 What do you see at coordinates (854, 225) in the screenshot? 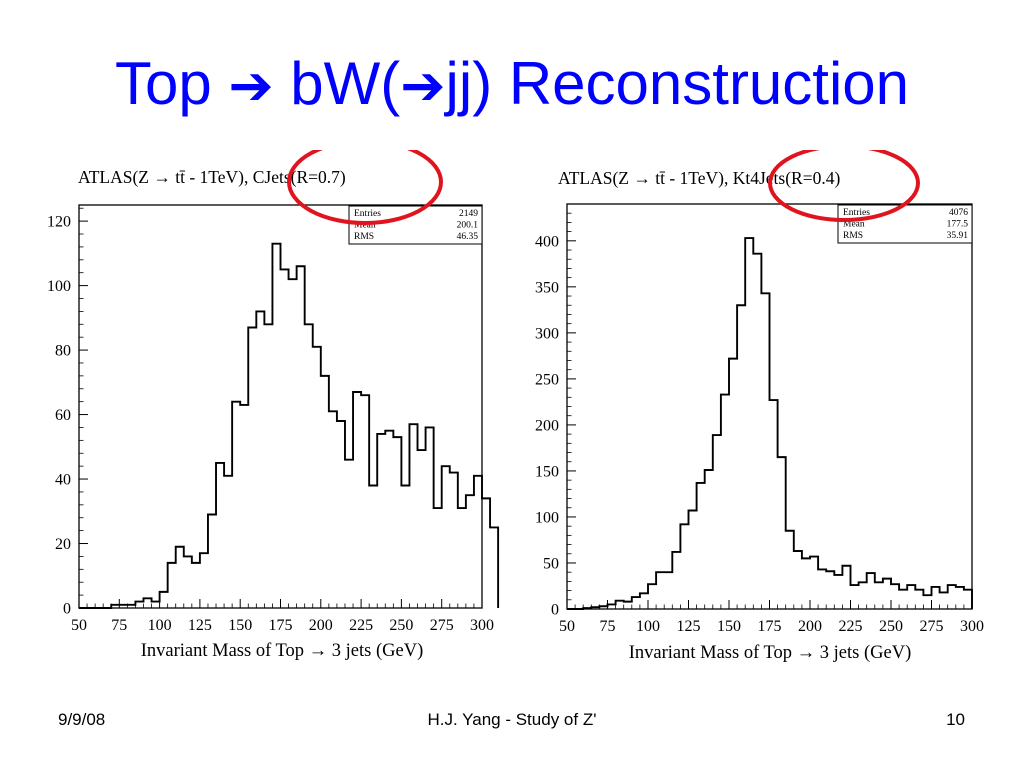
I see `stats-label: Mean` at bounding box center [854, 225].